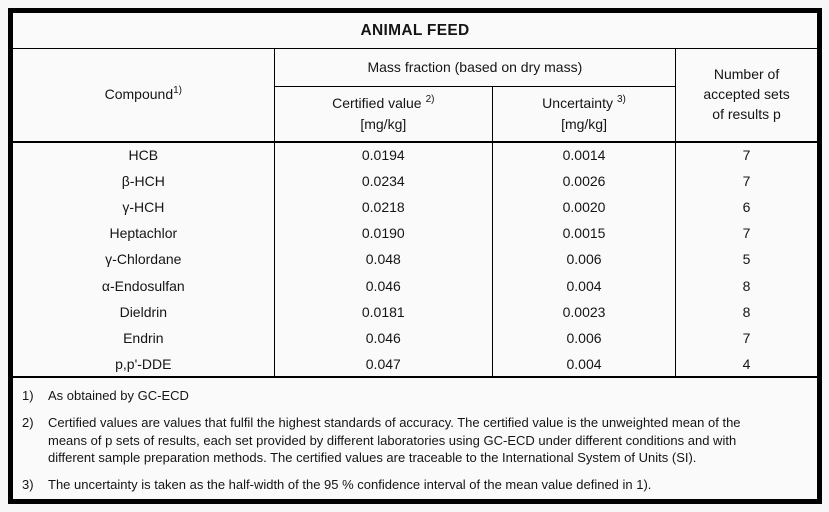 The width and height of the screenshot is (829, 512). I want to click on certified-value-cell: 0.047, so click(383, 364).